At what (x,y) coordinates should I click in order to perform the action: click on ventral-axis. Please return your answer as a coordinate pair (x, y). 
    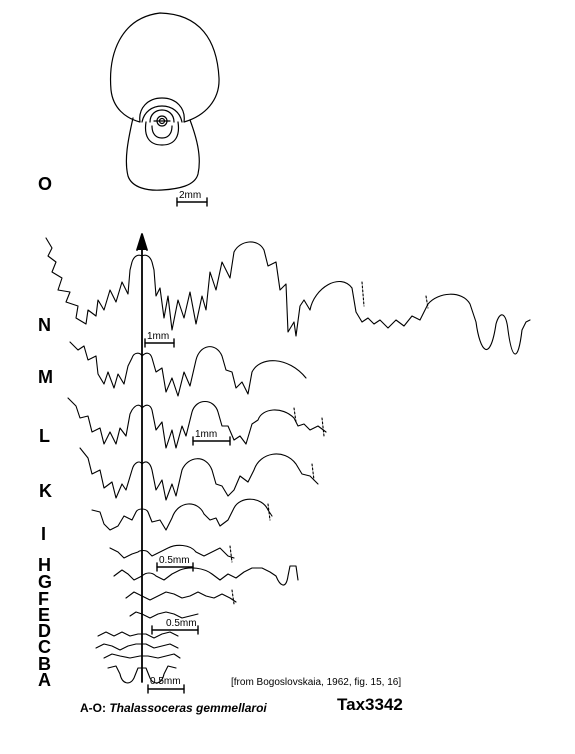
    Looking at the image, I should click on (142, 458).